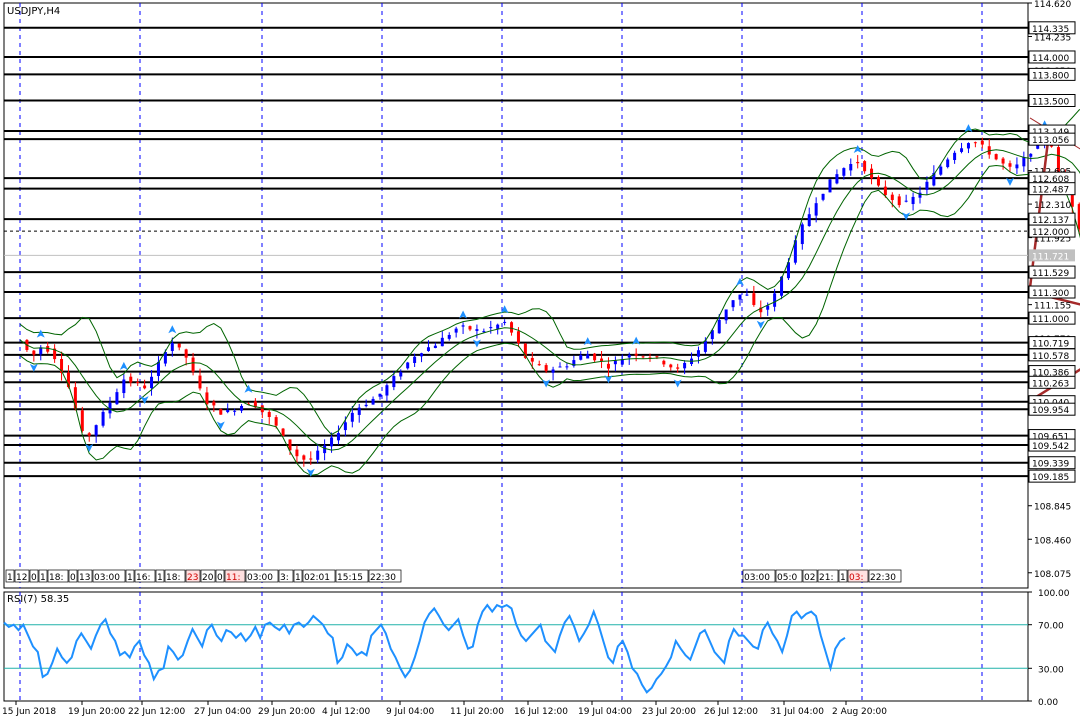 This screenshot has height=724, width=1080. What do you see at coordinates (346, 712) in the screenshot?
I see `x-axis-label: 4 Jul 12:00` at bounding box center [346, 712].